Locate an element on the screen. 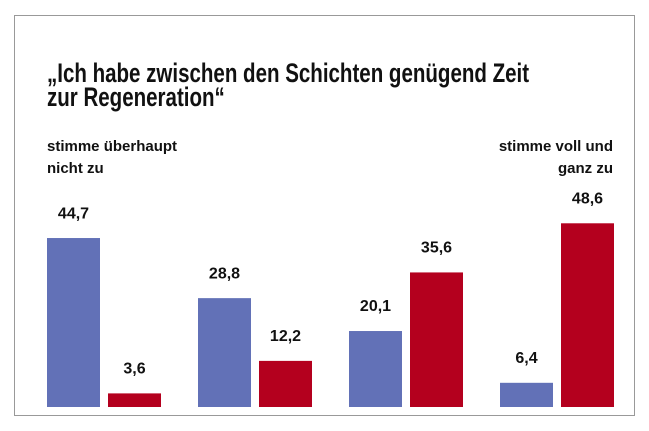 The width and height of the screenshot is (649, 431). value-label: 6,4 is located at coordinates (526, 358).